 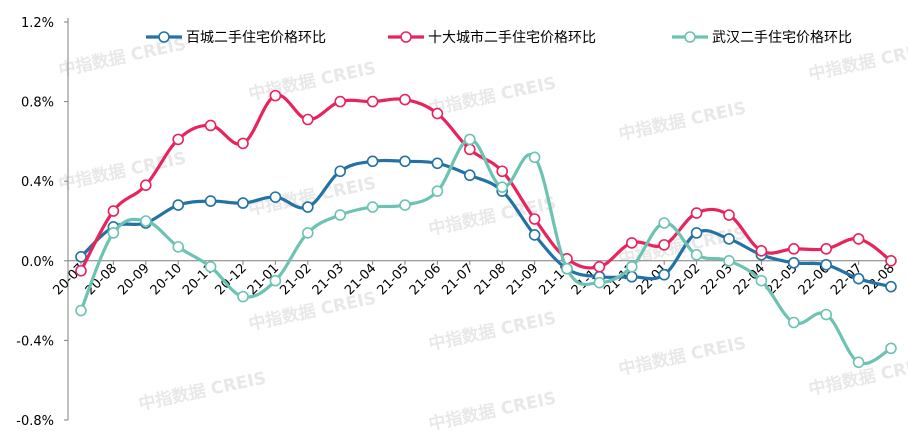 I want to click on x-tick-label: 21-02, so click(x=295, y=279).